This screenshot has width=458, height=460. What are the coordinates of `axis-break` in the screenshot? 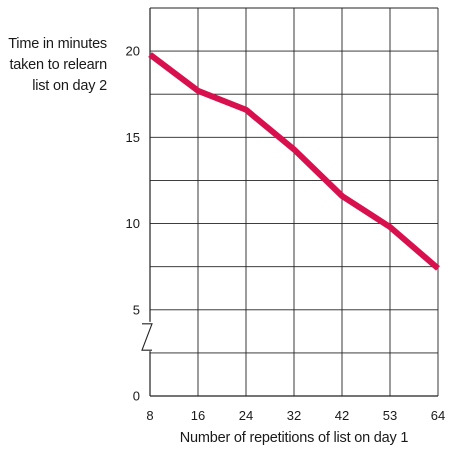 It's located at (147, 336).